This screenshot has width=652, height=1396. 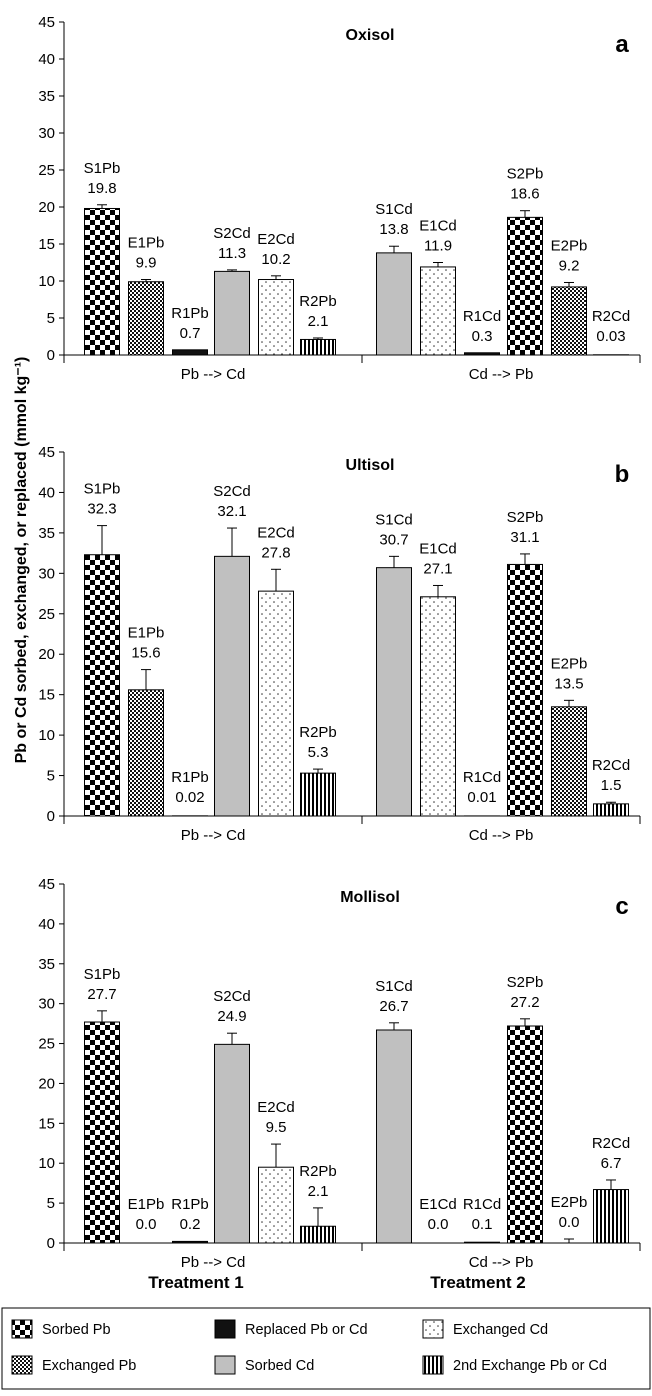 What do you see at coordinates (318, 794) in the screenshot?
I see `bar-r2pb` at bounding box center [318, 794].